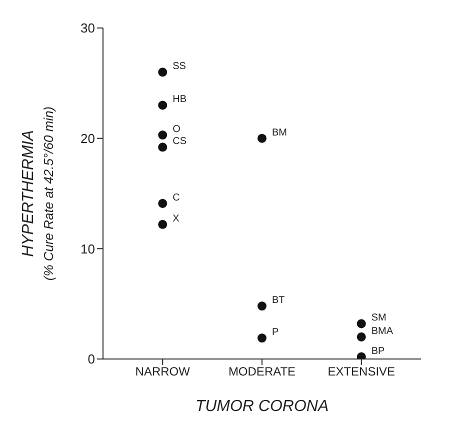  I want to click on annotation: BM, so click(279, 132).